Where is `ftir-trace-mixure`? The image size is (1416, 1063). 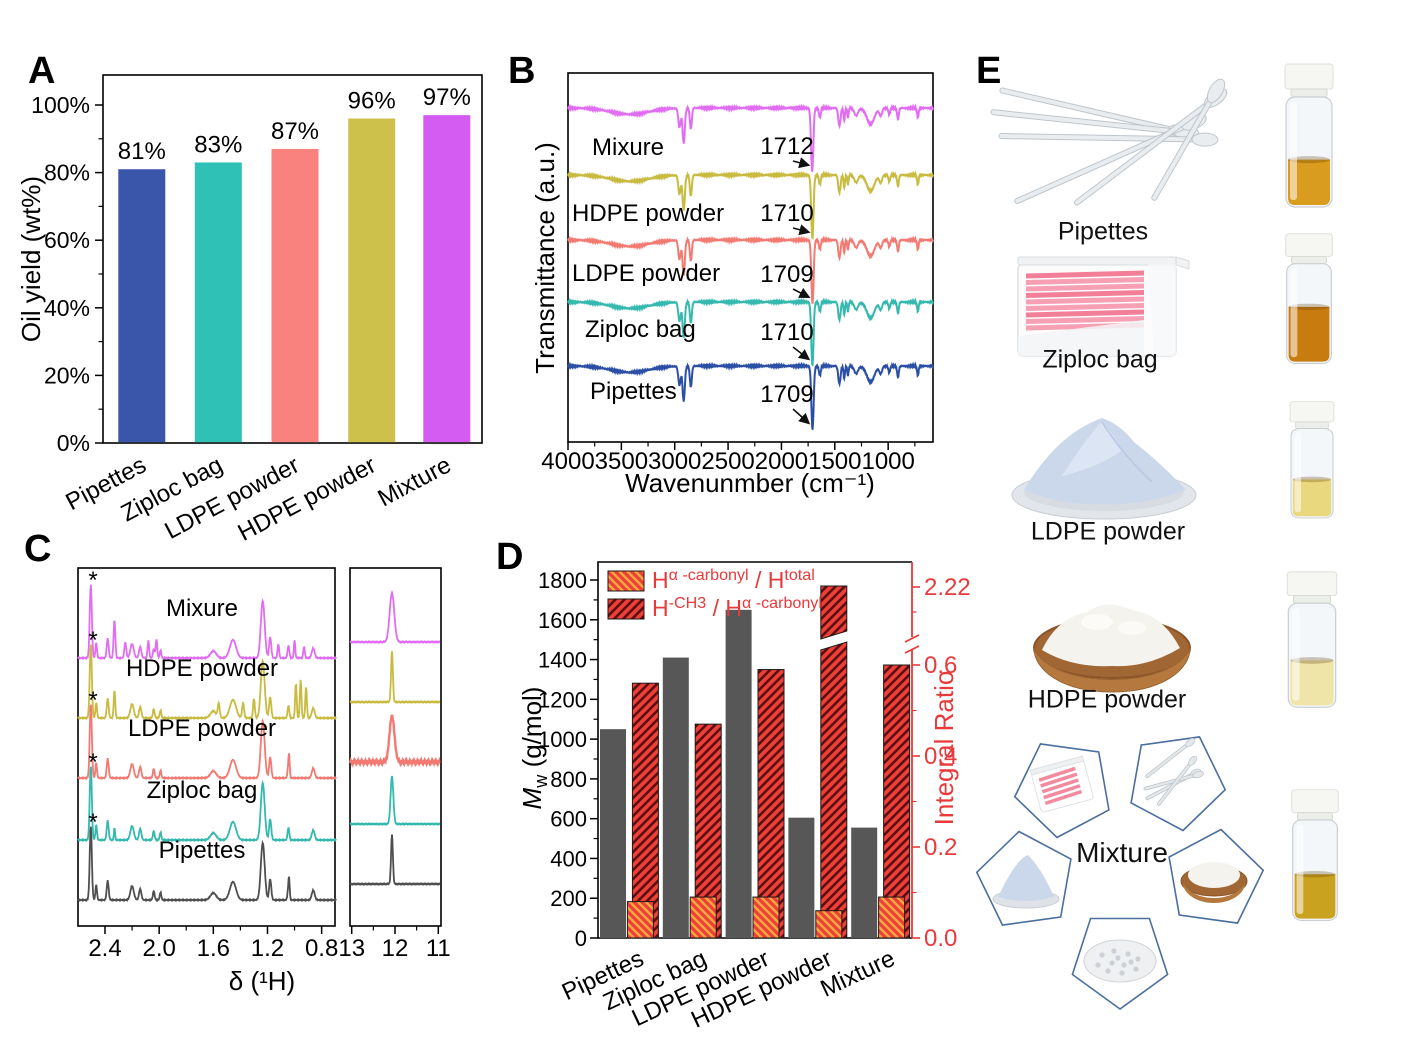 ftir-trace-mixure is located at coordinates (750, 137).